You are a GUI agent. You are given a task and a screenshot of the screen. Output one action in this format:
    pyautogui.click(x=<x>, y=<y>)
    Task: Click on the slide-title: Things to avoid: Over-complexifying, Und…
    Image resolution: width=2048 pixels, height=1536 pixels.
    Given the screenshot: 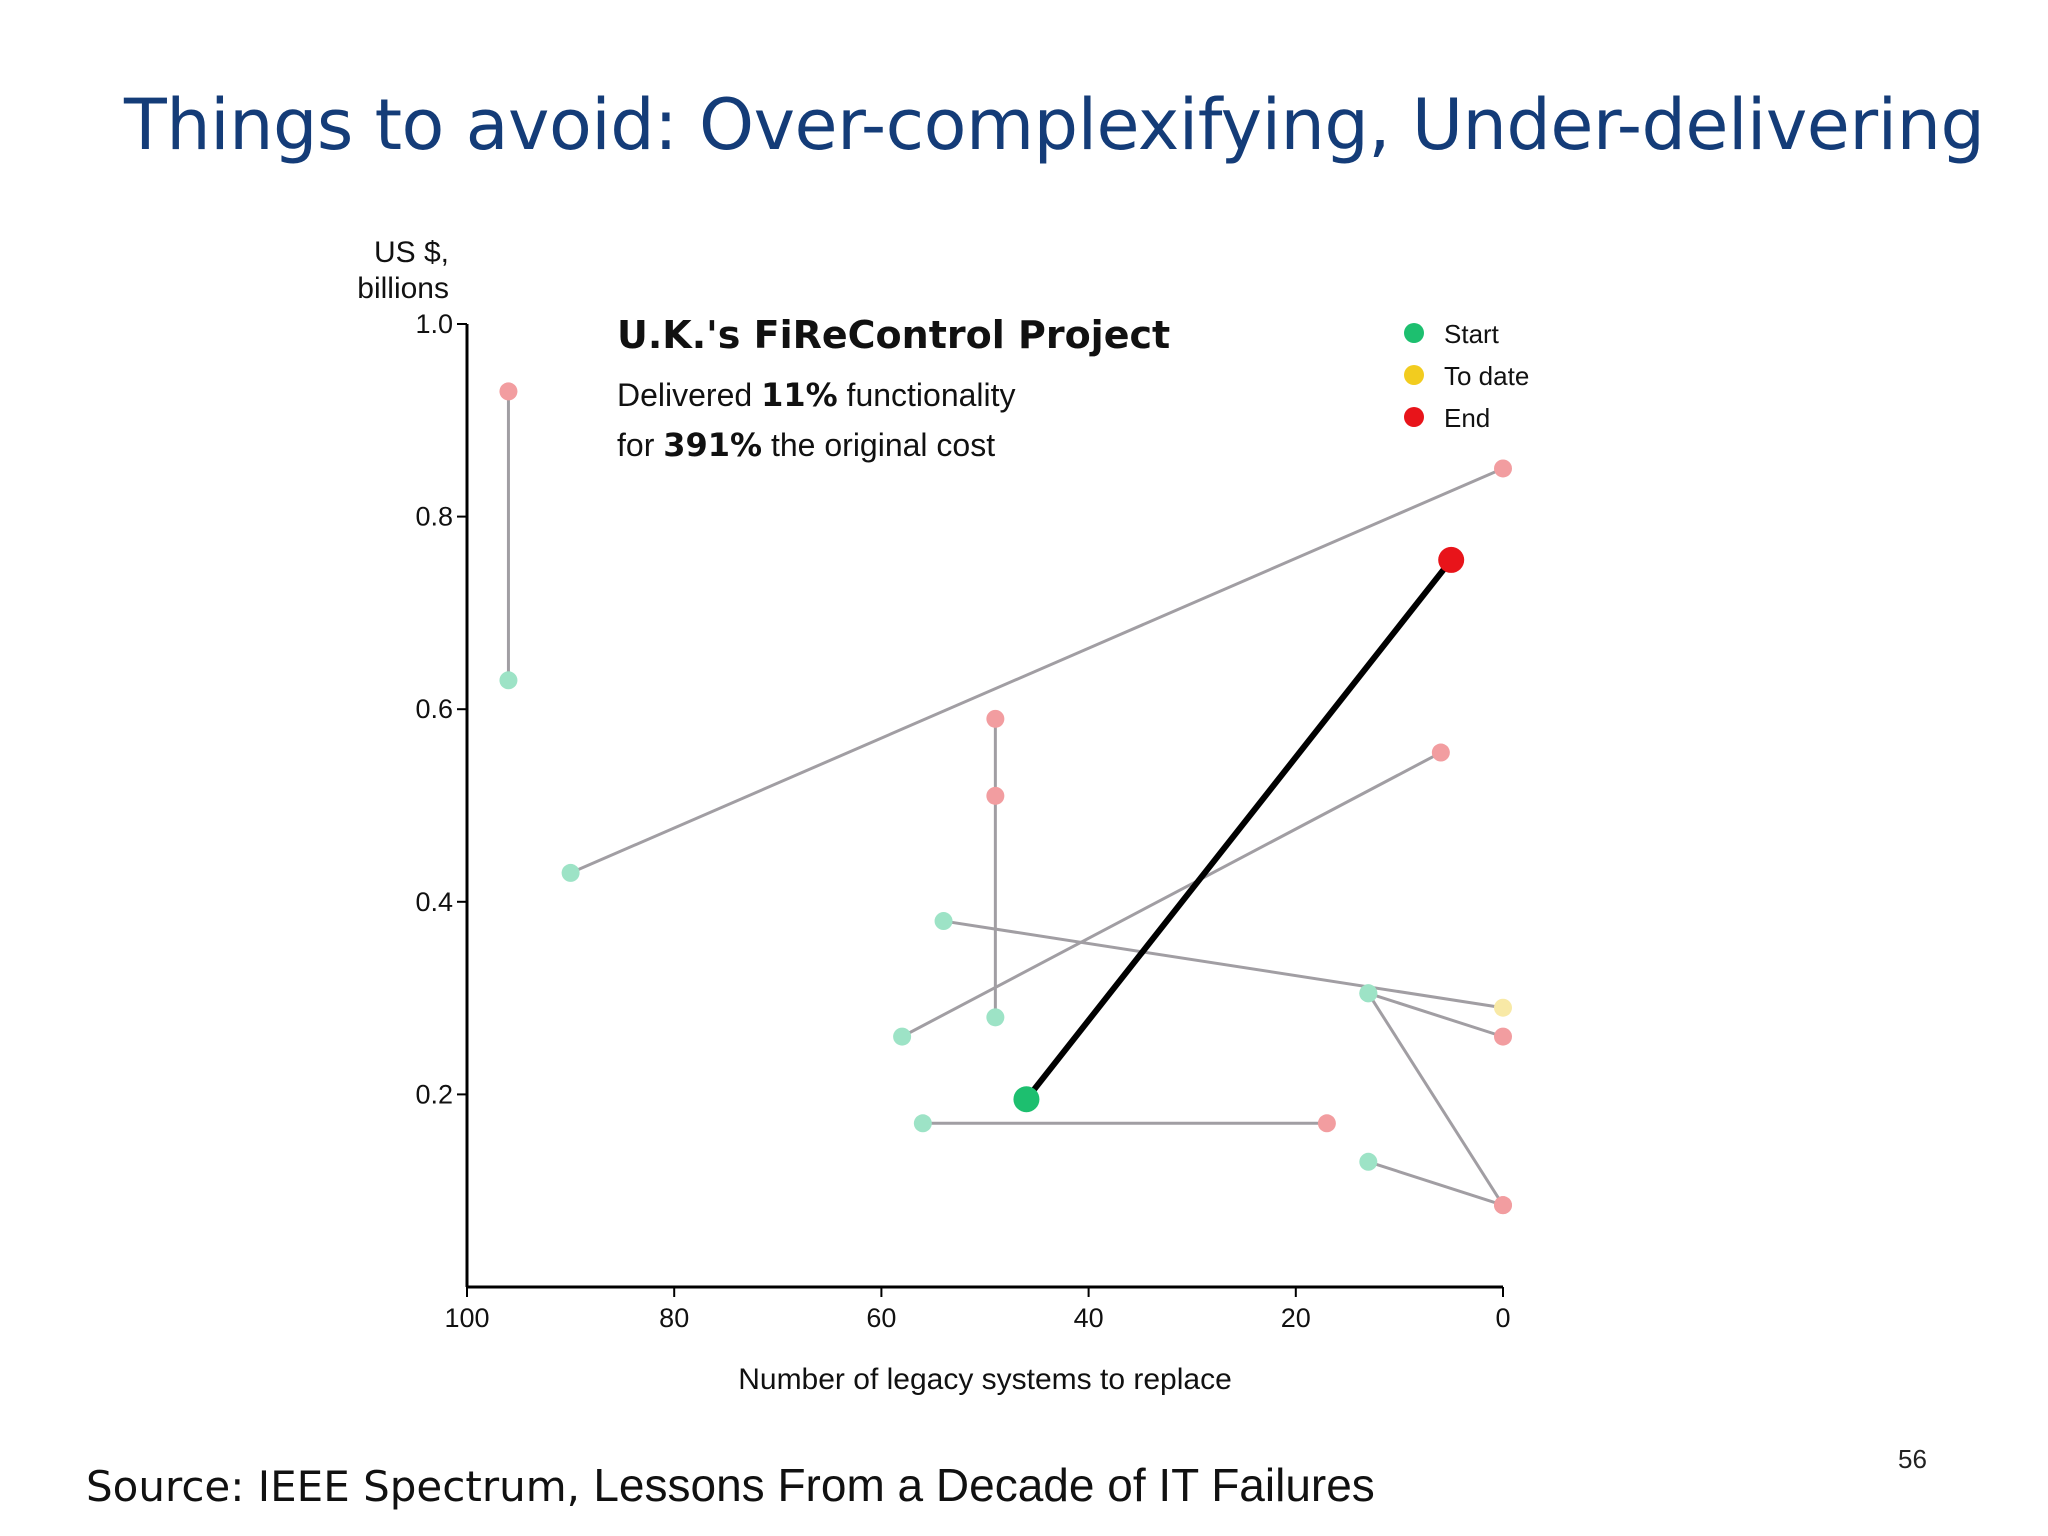 What is the action you would take?
    pyautogui.click(x=1054, y=125)
    